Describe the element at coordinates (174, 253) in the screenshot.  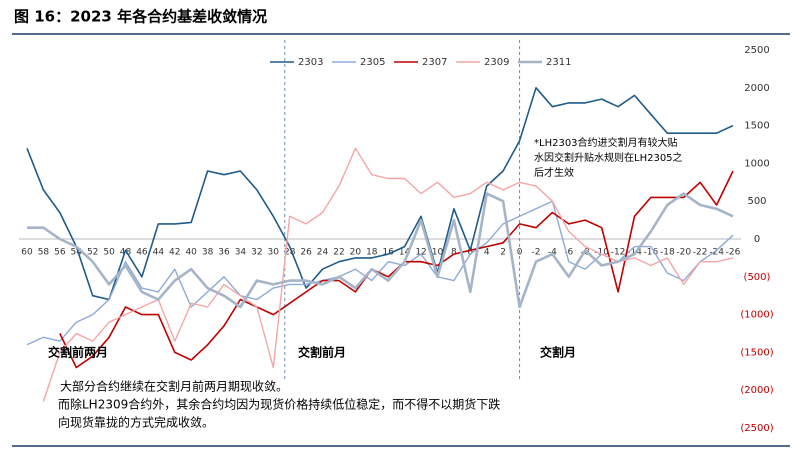
I see `x-tick-label: 42` at that location.